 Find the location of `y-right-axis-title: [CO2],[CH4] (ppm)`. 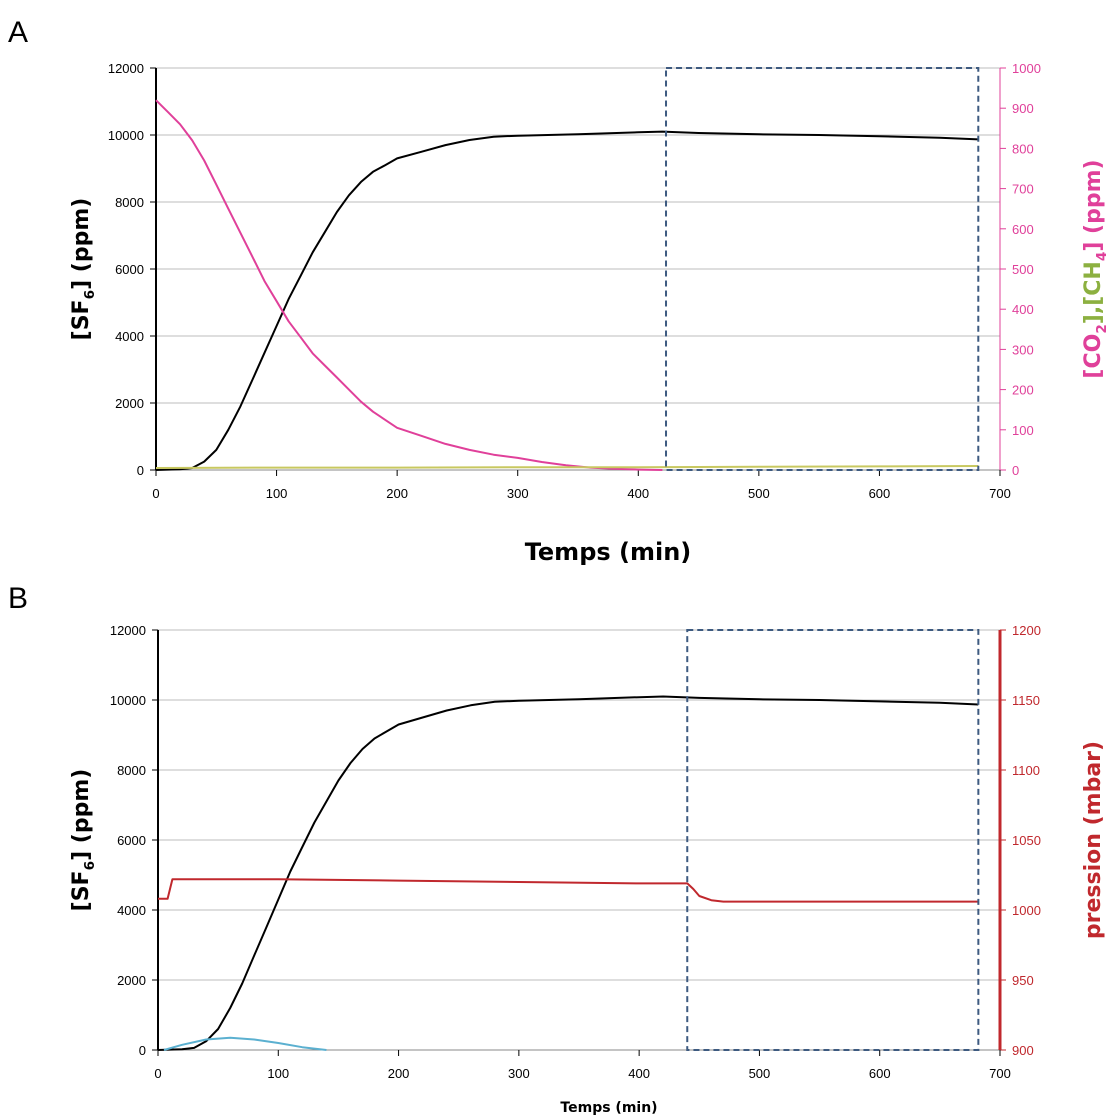

y-right-axis-title: [CO2],[CH4] (ppm) is located at coordinates (1095, 268).